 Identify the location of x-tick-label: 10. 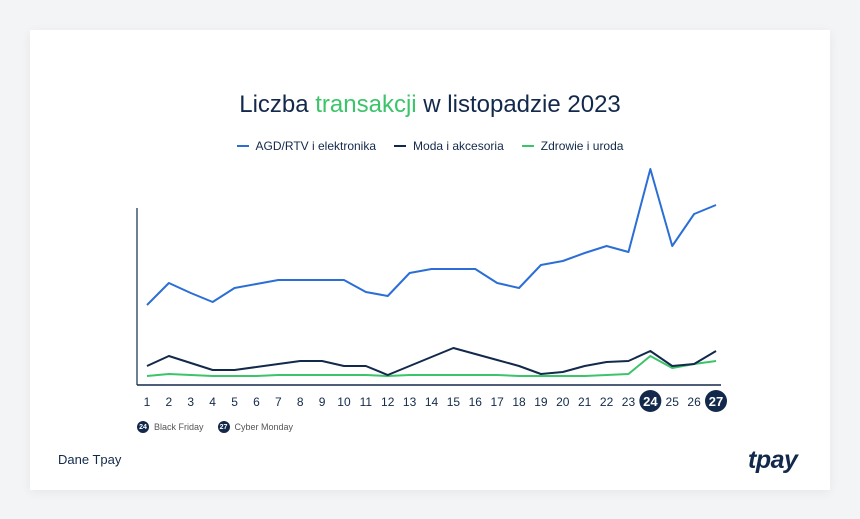
(344, 402).